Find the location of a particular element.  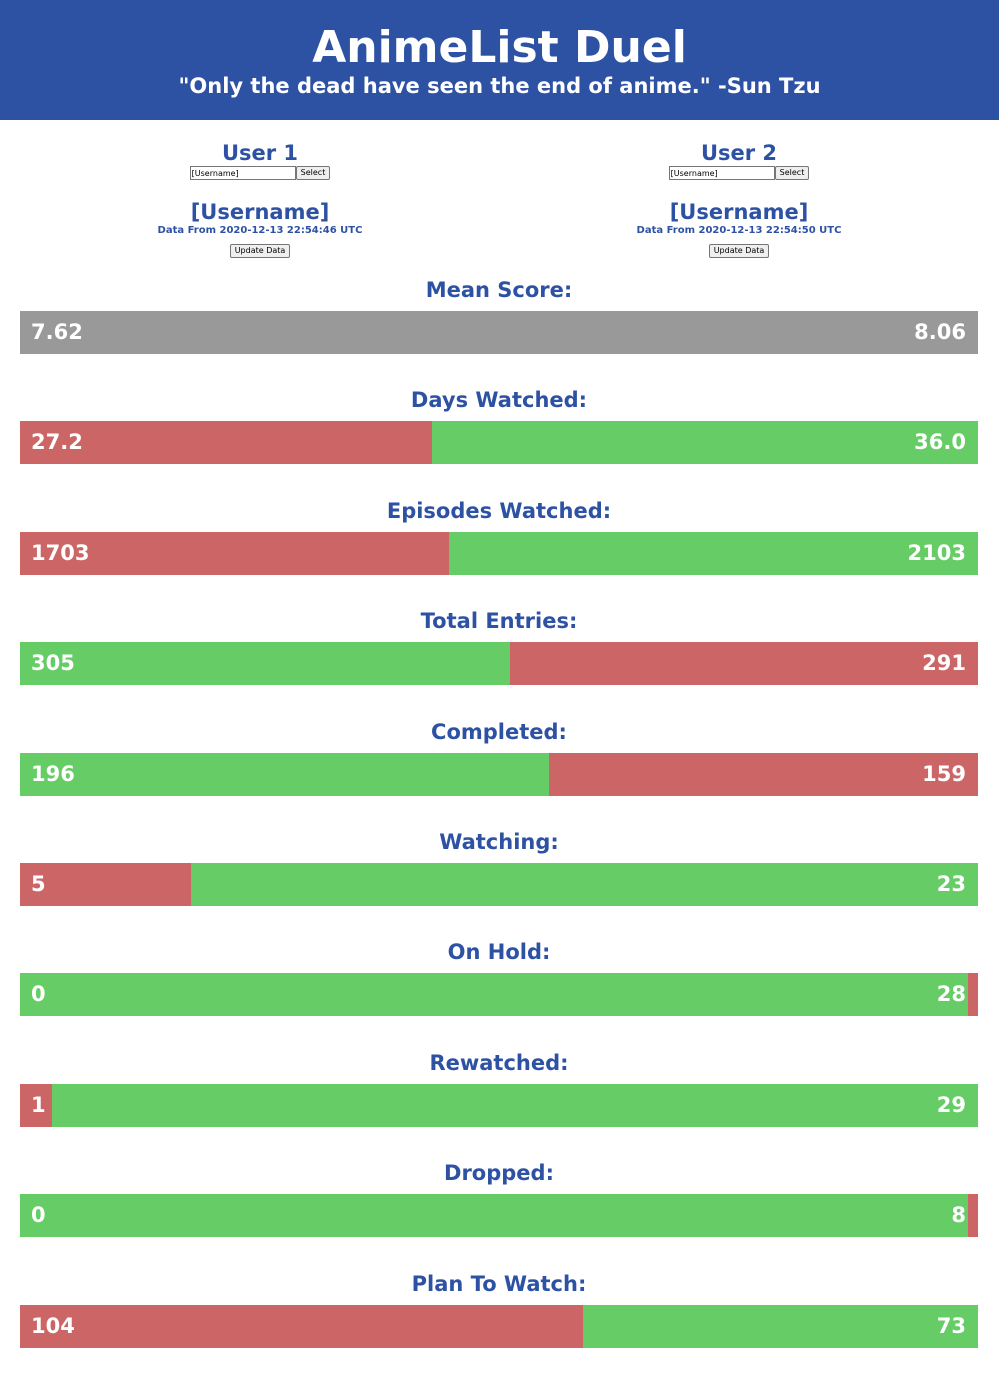

user1-username: [Username] is located at coordinates (260, 212).